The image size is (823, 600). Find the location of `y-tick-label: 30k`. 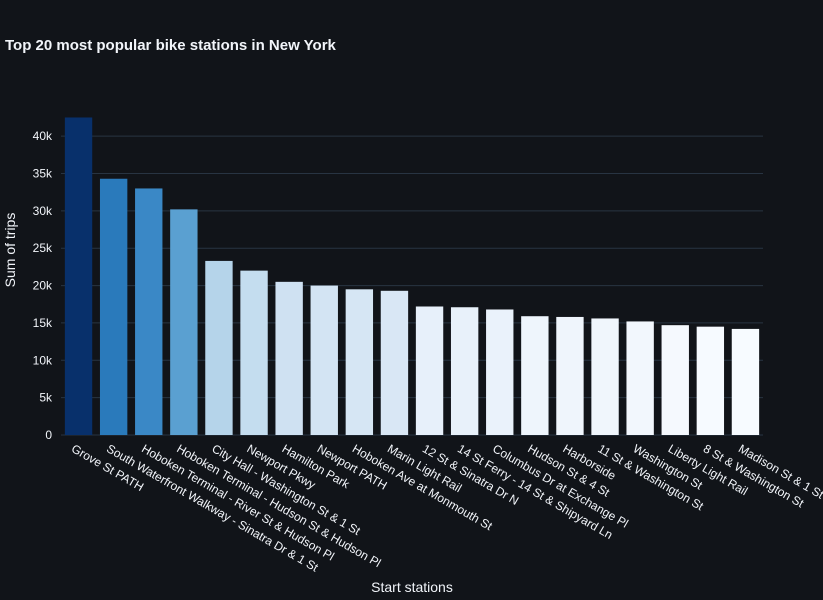

y-tick-label: 30k is located at coordinates (43, 211).